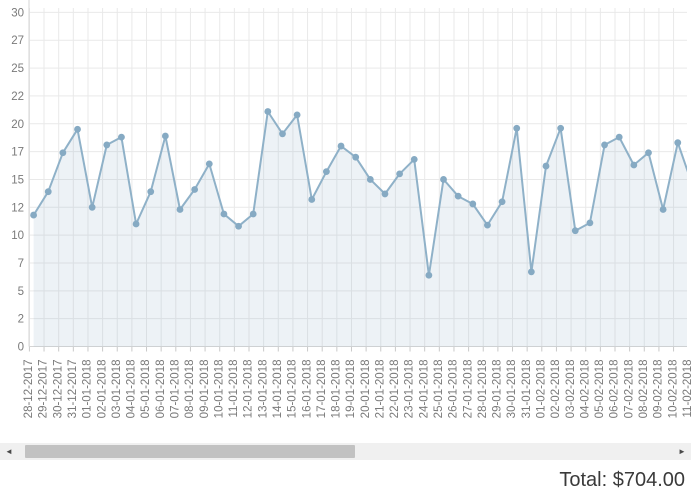  What do you see at coordinates (380, 389) in the screenshot?
I see `svg-text: 21-01-2018` at bounding box center [380, 389].